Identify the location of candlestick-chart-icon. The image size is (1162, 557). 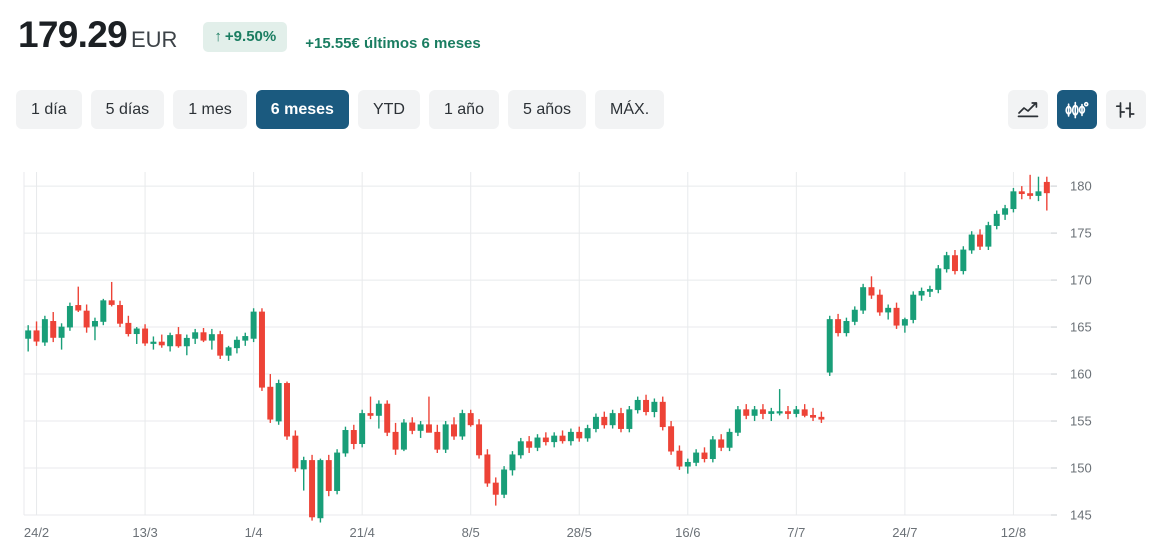
(1077, 110).